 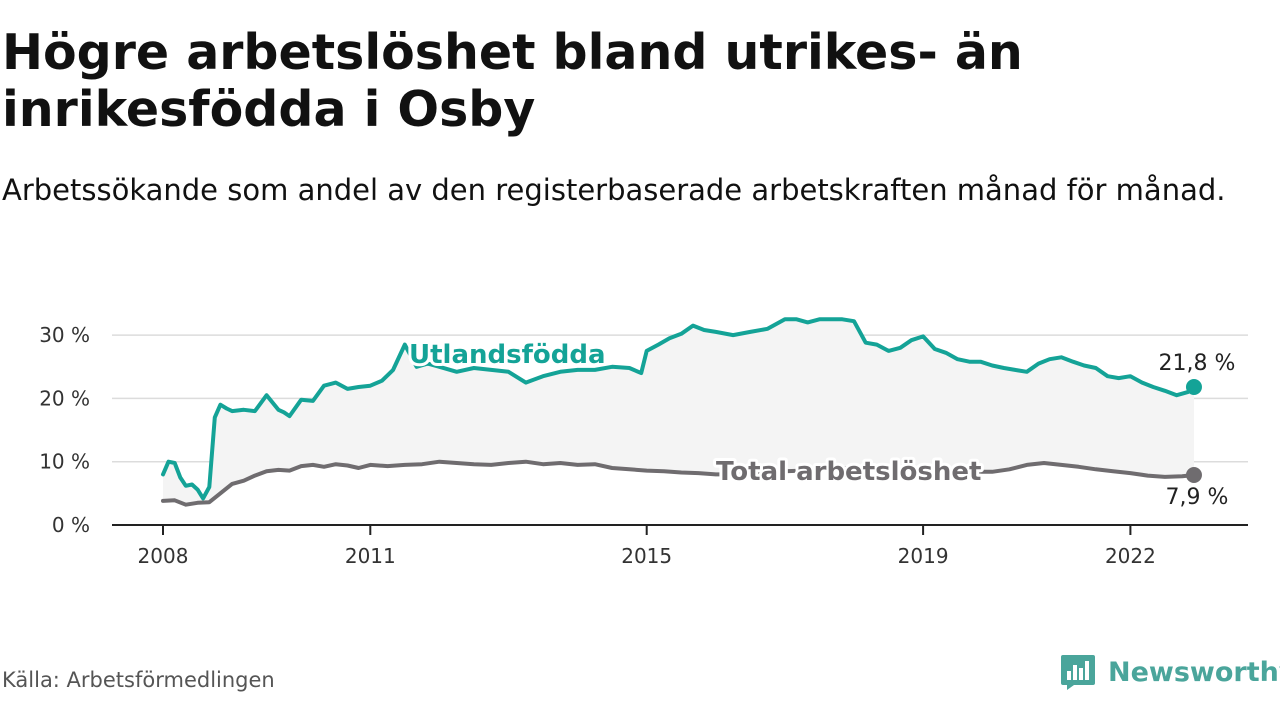 I want to click on x-tick-label: 2008, so click(x=163, y=556).